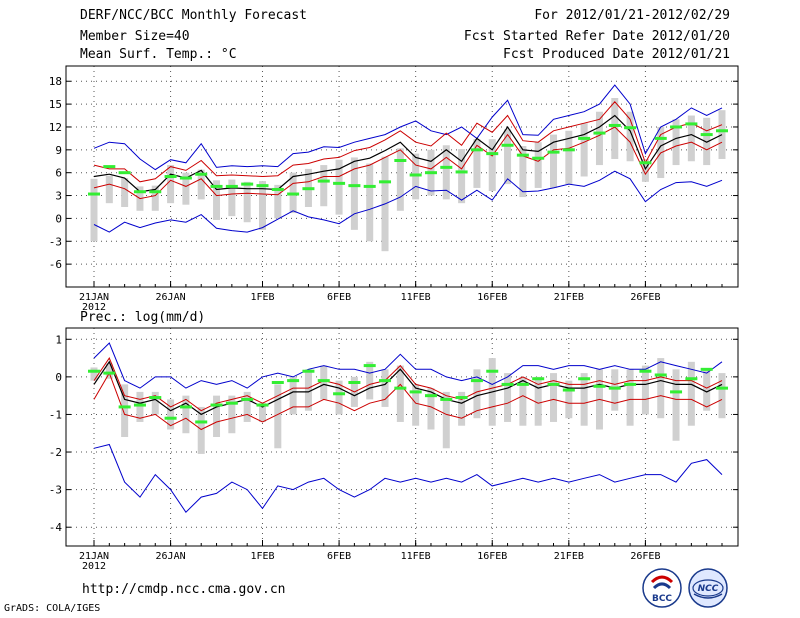 This screenshot has width=800, height=618. I want to click on bcc-logo-text: BCC, so click(662, 599).